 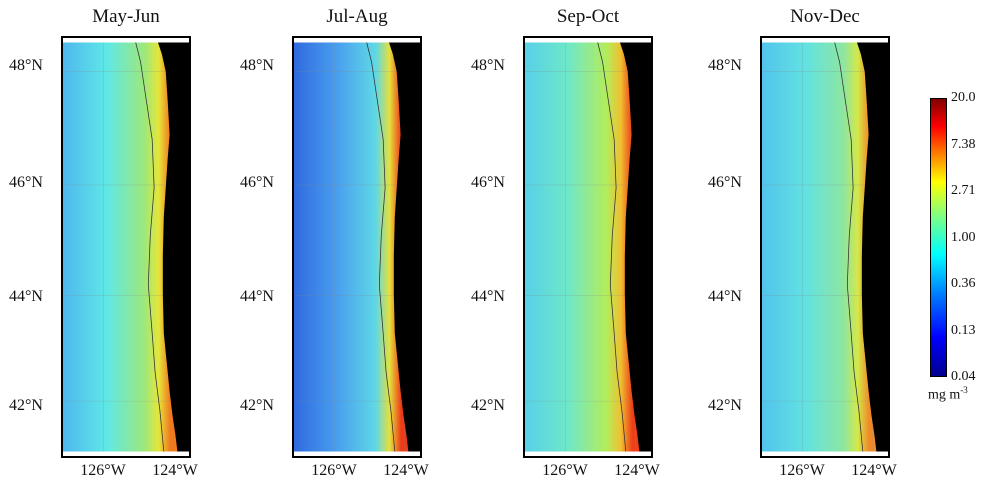 I want to click on panel-title: Sep-Oct, so click(x=588, y=16).